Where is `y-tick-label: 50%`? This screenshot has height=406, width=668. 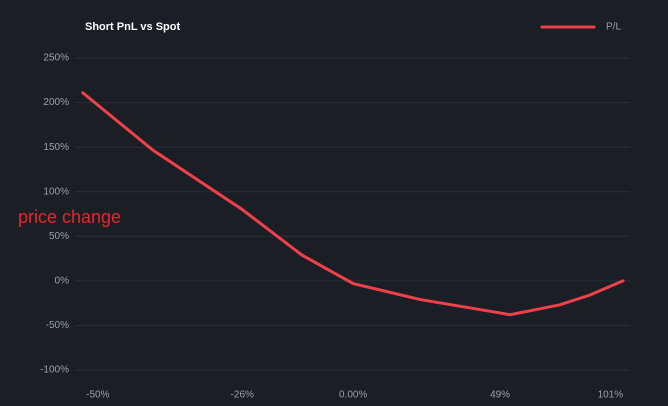 y-tick-label: 50% is located at coordinates (59, 236).